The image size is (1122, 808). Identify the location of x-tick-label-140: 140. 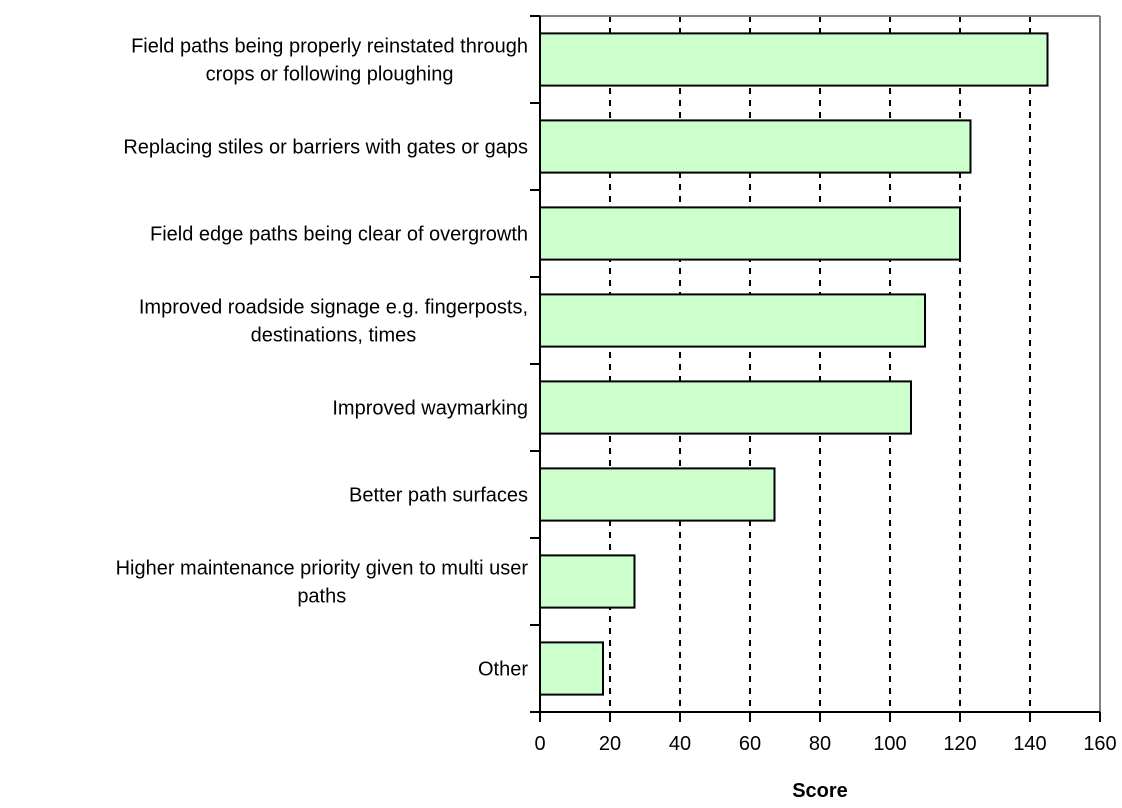
(1029, 744).